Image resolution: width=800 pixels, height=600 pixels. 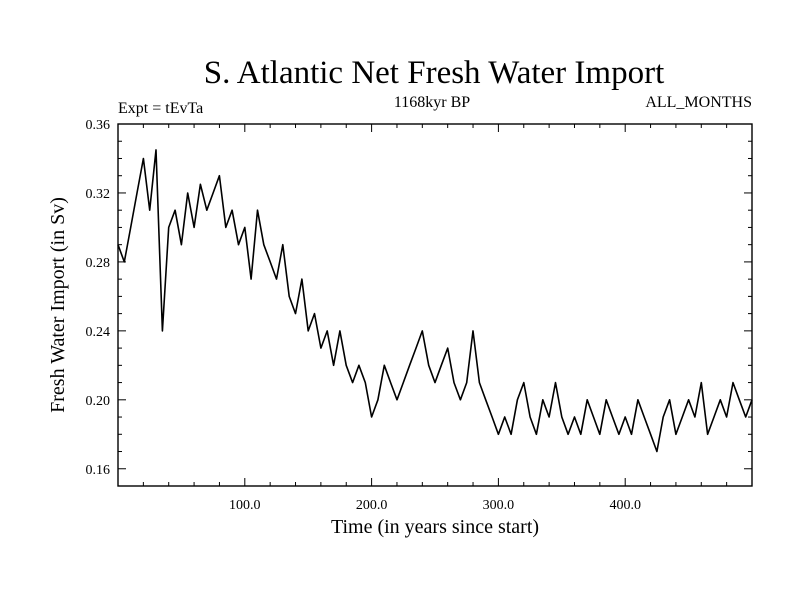 I want to click on y-tick-label: 0.20, so click(x=98, y=401).